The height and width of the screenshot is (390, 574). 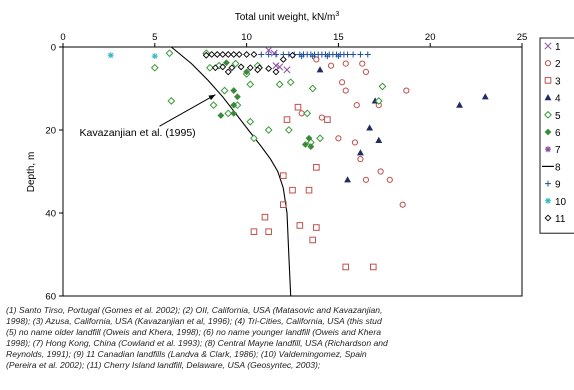 I want to click on y-tick-label: 20, so click(x=50, y=131).